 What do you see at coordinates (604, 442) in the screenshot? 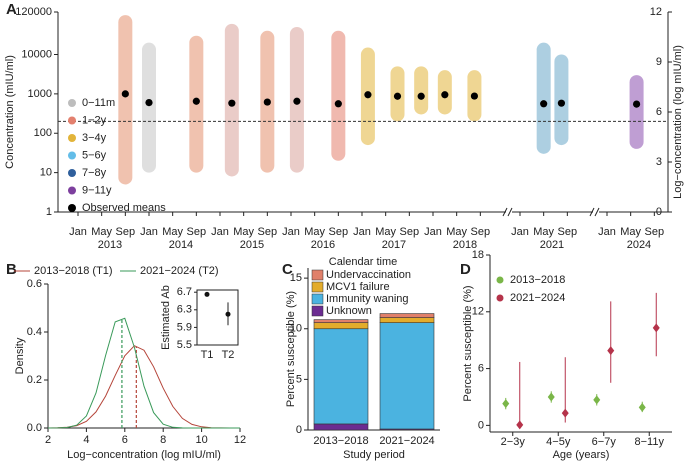
I see `x-tick-label: 6−7y` at bounding box center [604, 442].